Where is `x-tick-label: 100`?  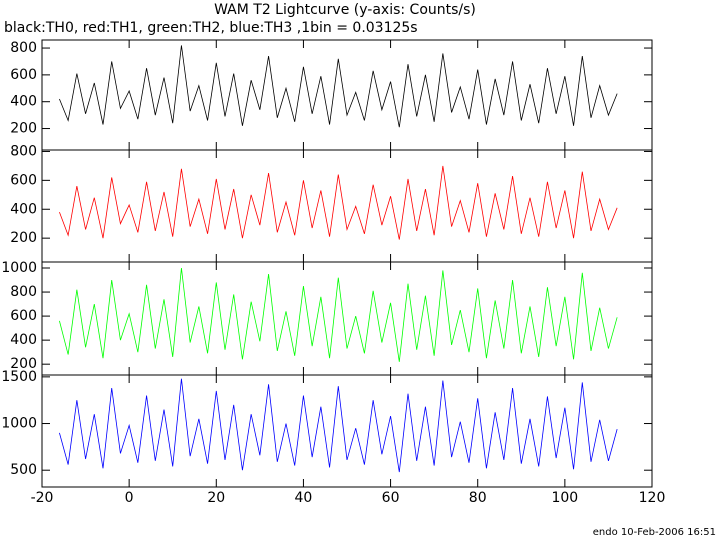
x-tick-label: 100 is located at coordinates (564, 498).